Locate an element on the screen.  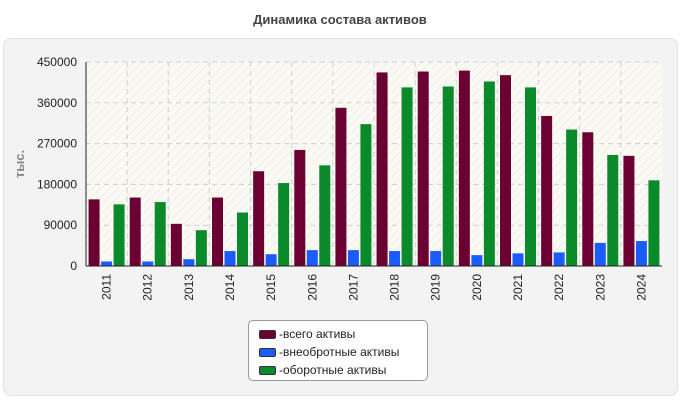
x-tick-label: 2020 is located at coordinates (477, 287).